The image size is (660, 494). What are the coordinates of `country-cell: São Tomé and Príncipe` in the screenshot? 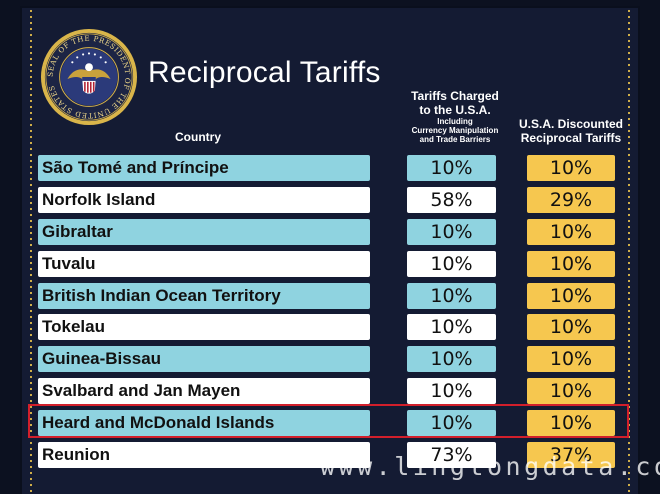 It's located at (204, 168).